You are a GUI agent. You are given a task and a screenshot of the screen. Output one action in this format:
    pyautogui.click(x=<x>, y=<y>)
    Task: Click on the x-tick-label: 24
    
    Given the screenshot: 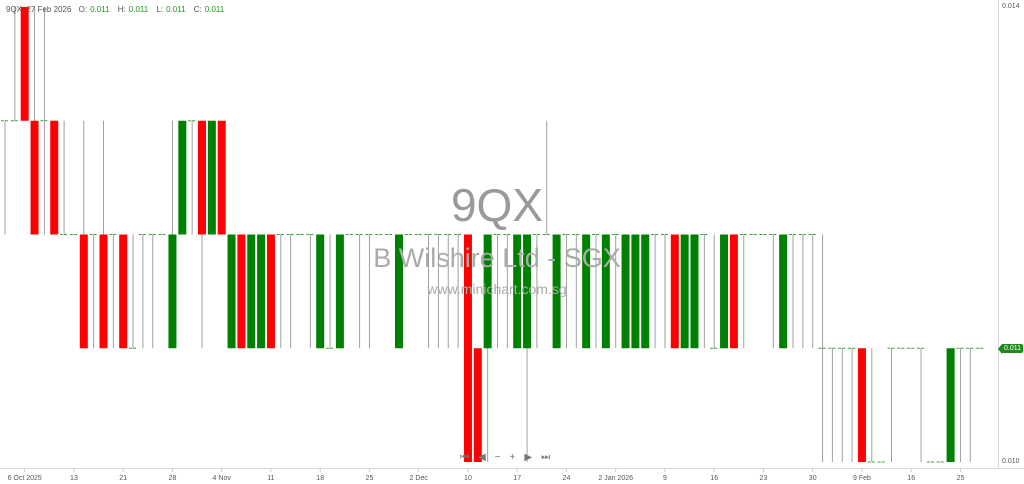 What is the action you would take?
    pyautogui.click(x=567, y=478)
    